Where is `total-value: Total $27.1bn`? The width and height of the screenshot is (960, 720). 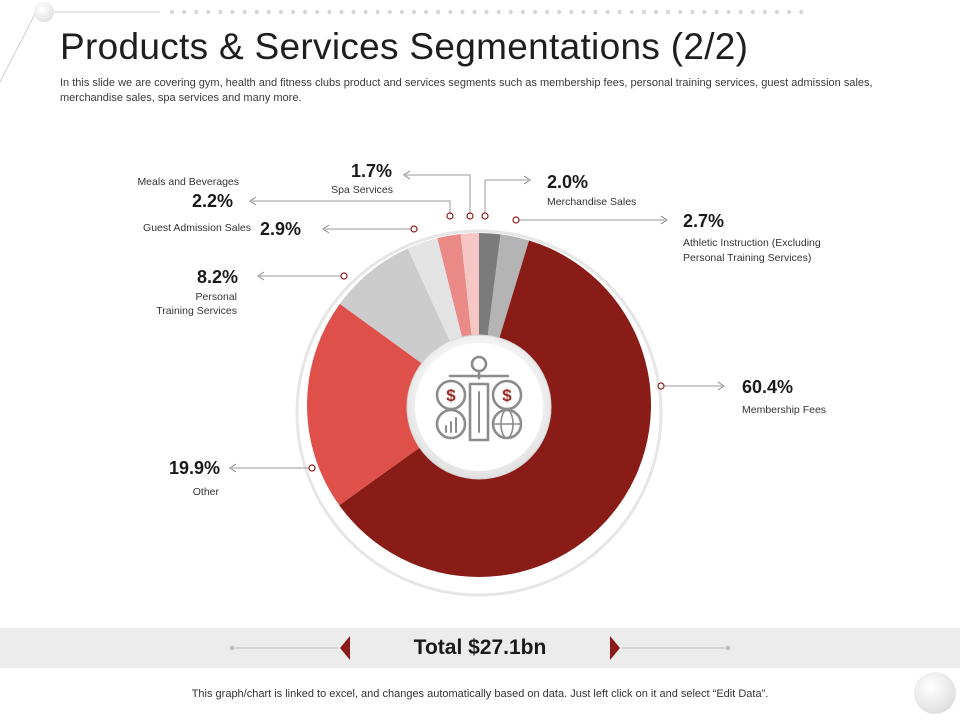
total-value: Total $27.1bn is located at coordinates (480, 647).